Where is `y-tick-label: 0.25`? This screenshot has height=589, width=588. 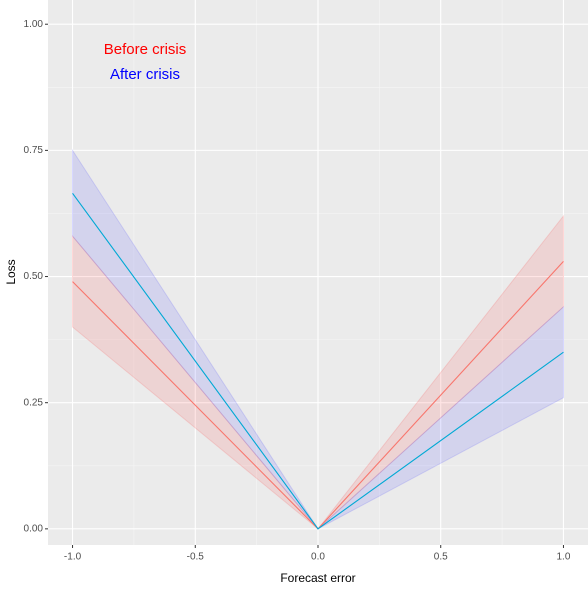
y-tick-label: 0.25 is located at coordinates (34, 402).